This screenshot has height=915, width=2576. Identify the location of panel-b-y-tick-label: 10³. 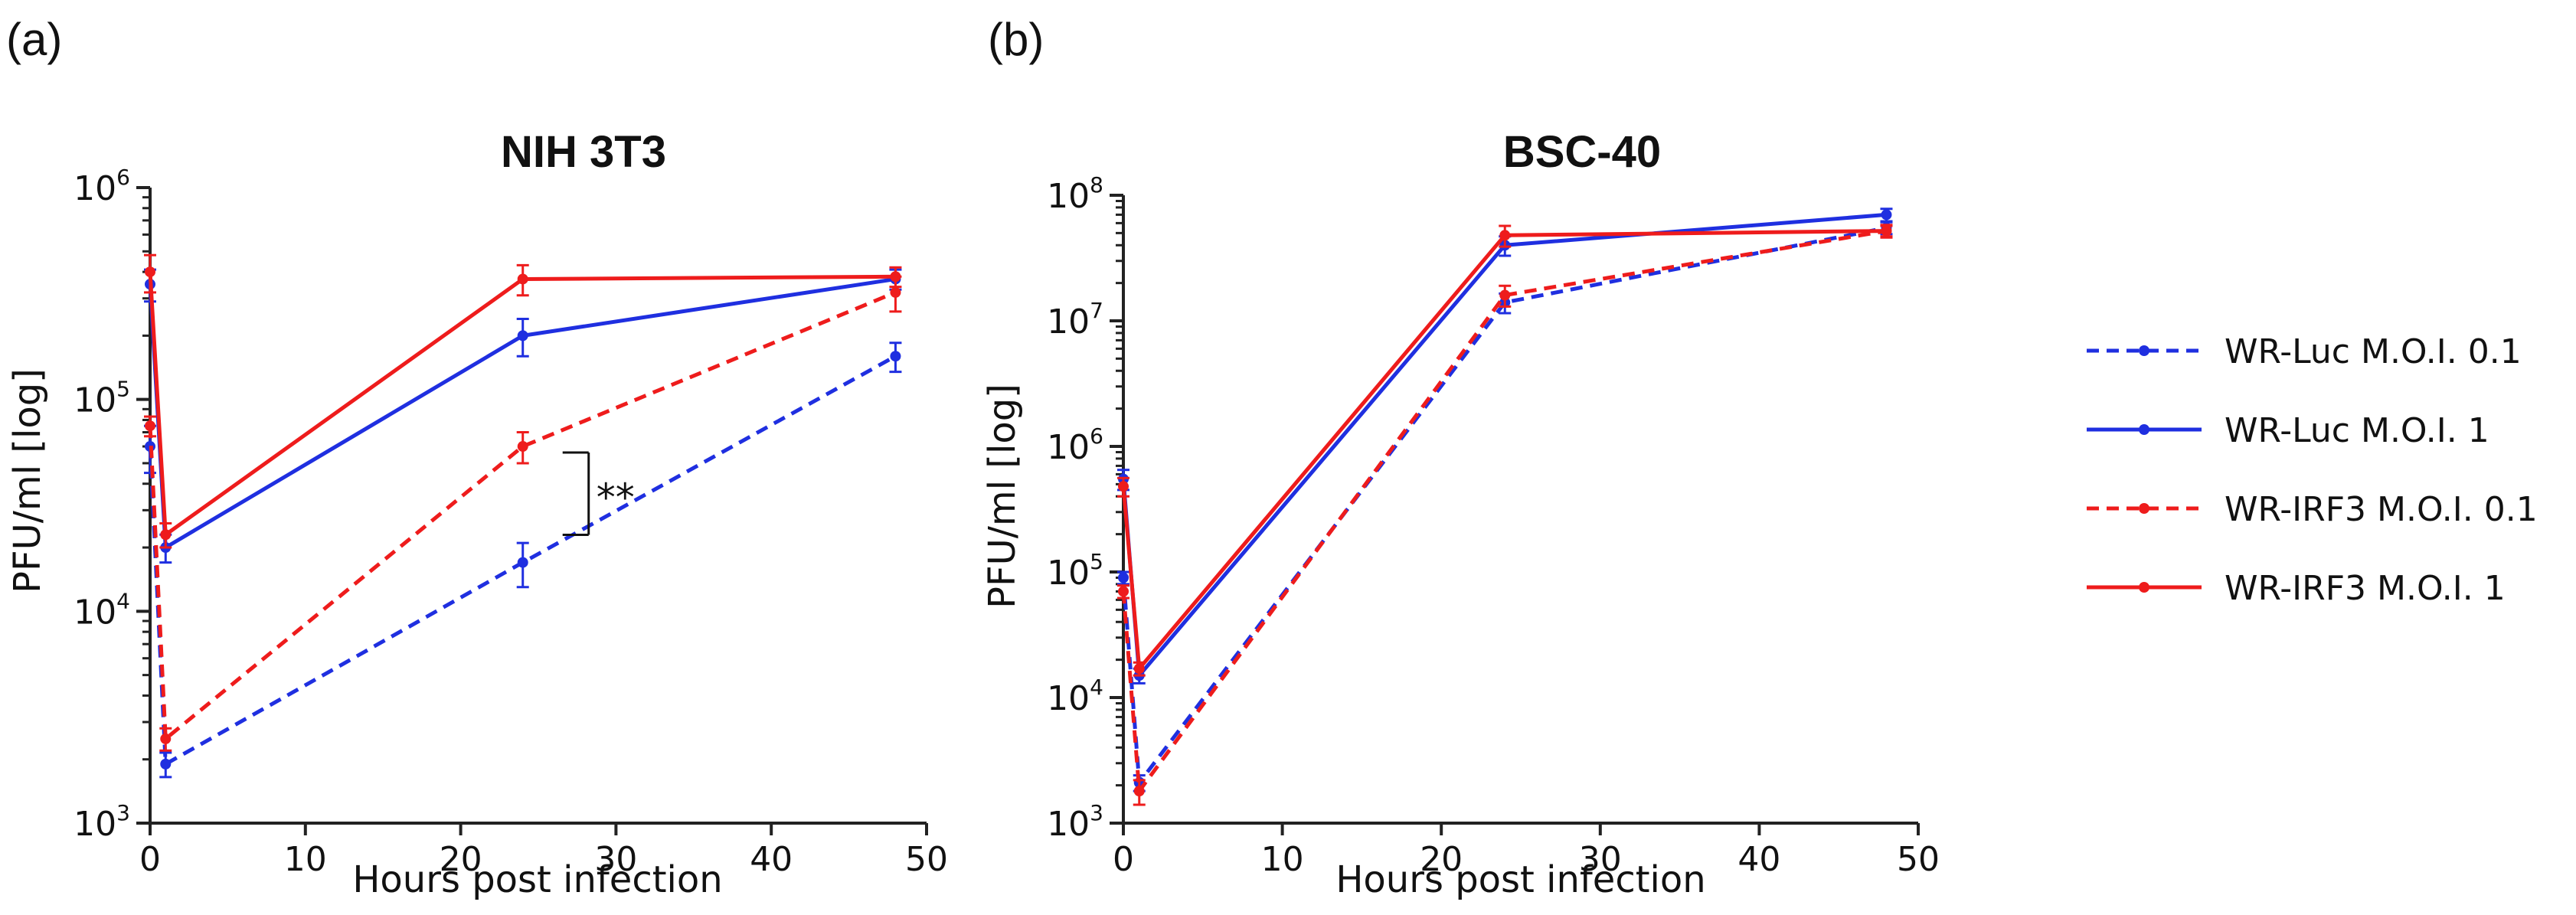
(1075, 822).